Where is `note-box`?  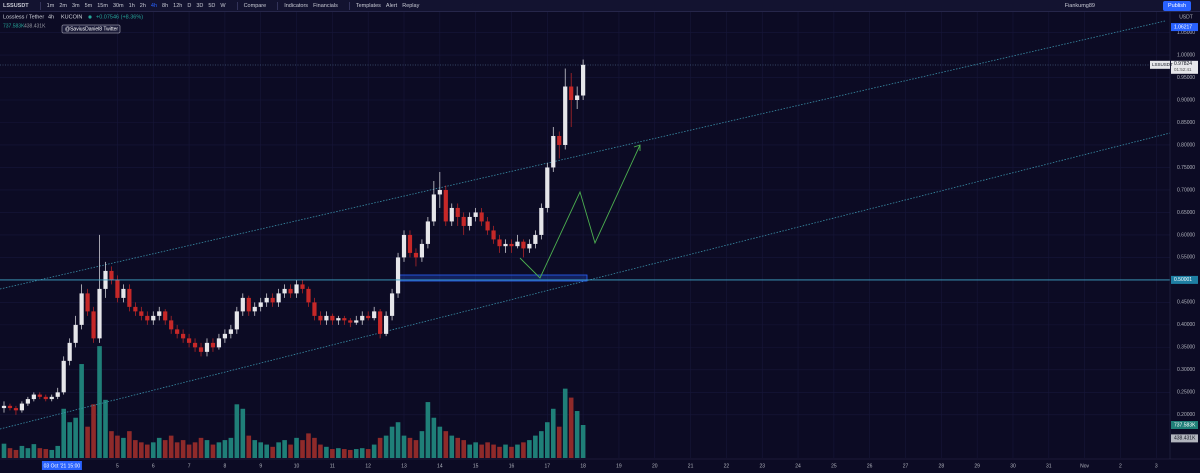
note-box is located at coordinates (91, 29).